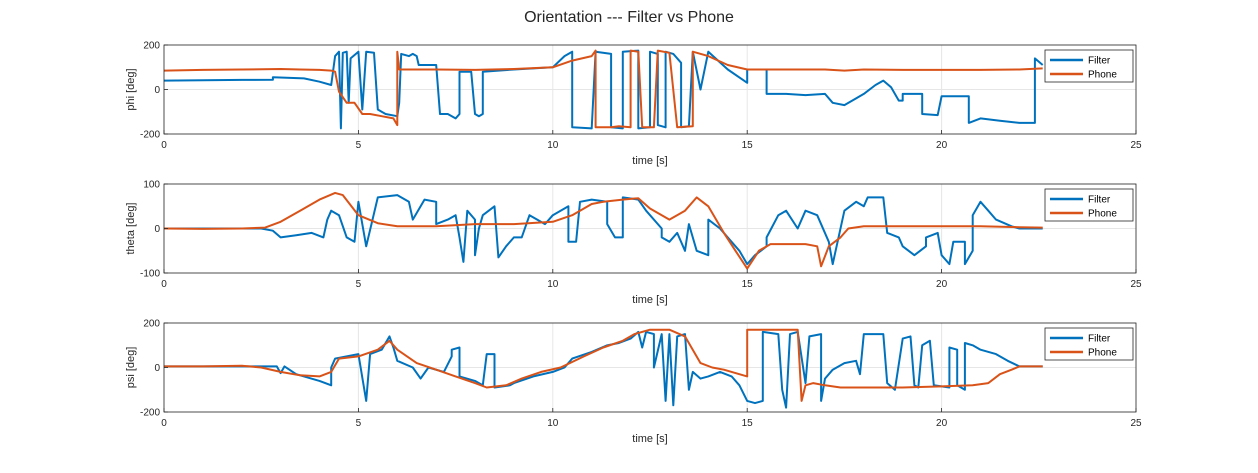 Image resolution: width=1258 pixels, height=473 pixels. I want to click on y-axis-label: psi [deg], so click(131, 368).